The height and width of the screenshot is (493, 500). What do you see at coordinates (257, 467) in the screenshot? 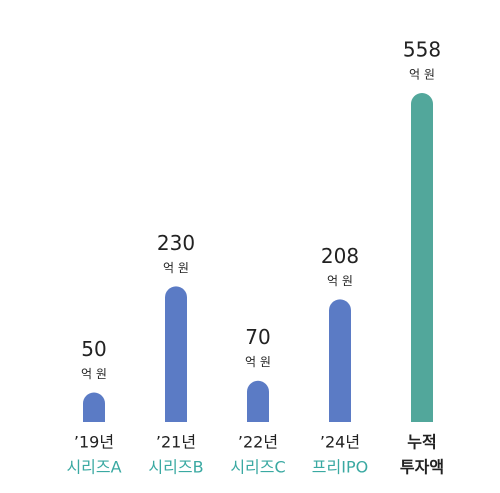
I see `category-sublabel: 시리즈C` at bounding box center [257, 467].